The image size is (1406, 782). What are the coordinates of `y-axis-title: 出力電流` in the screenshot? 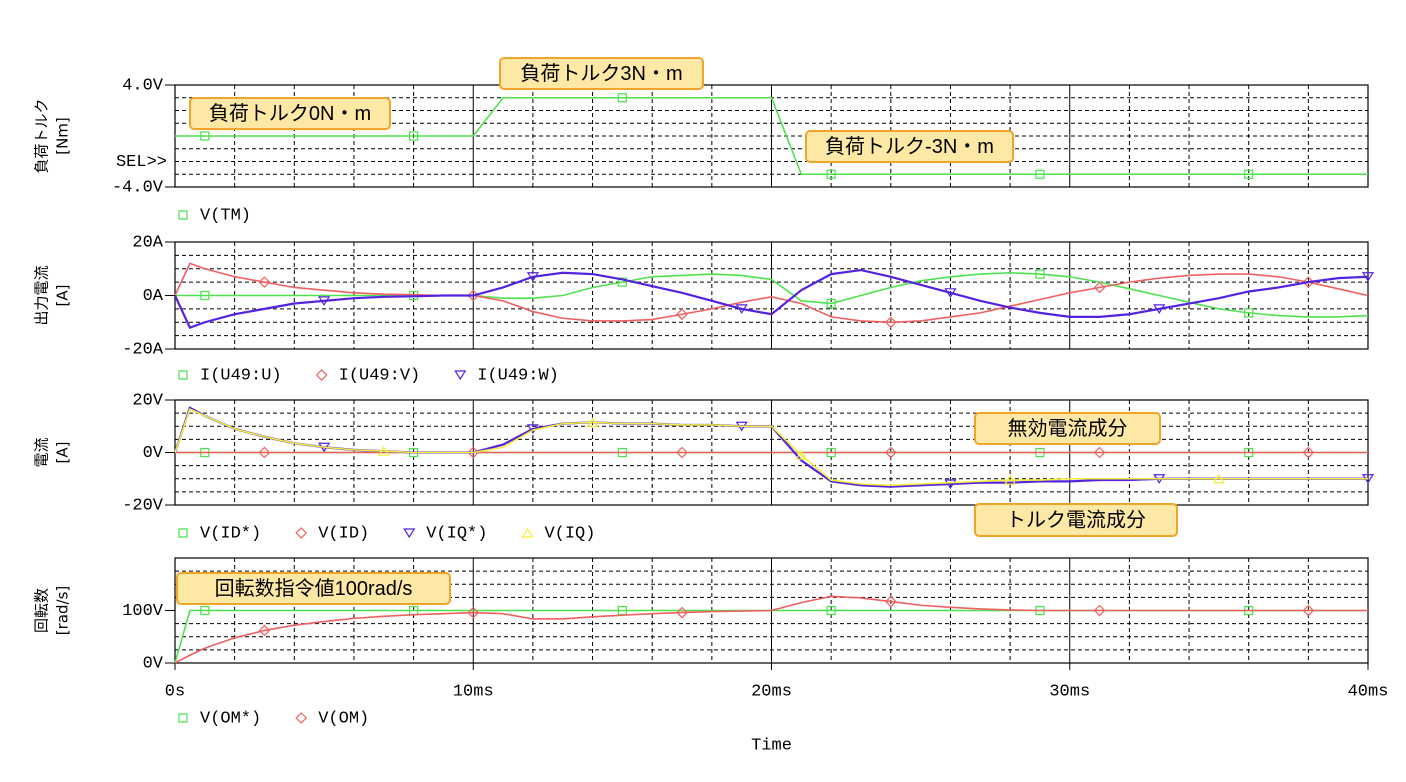 It's located at (42, 295).